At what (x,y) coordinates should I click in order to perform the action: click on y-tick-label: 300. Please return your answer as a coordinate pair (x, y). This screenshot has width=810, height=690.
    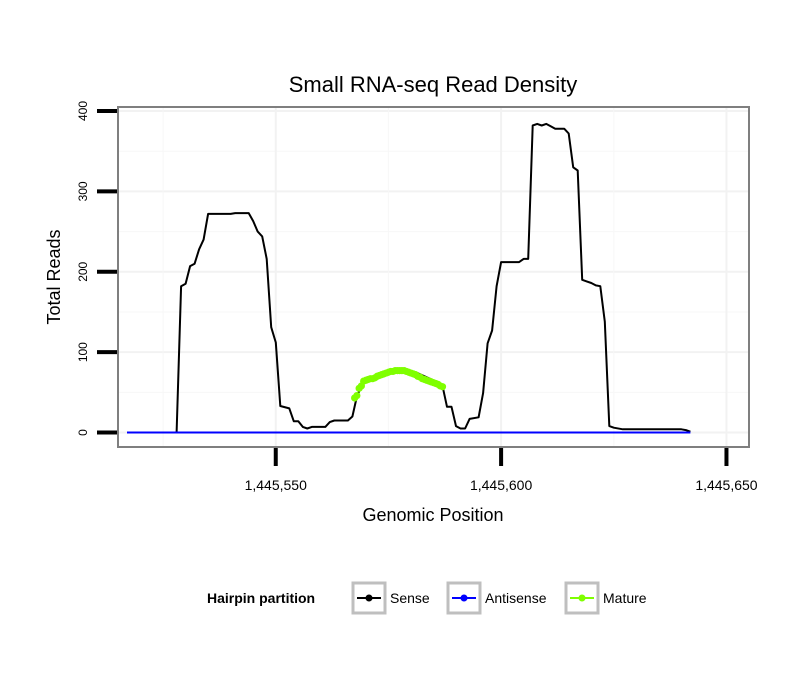
    Looking at the image, I should click on (83, 191).